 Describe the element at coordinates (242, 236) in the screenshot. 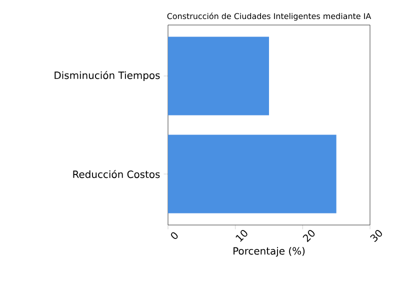

I see `x-tick-label: 10` at that location.